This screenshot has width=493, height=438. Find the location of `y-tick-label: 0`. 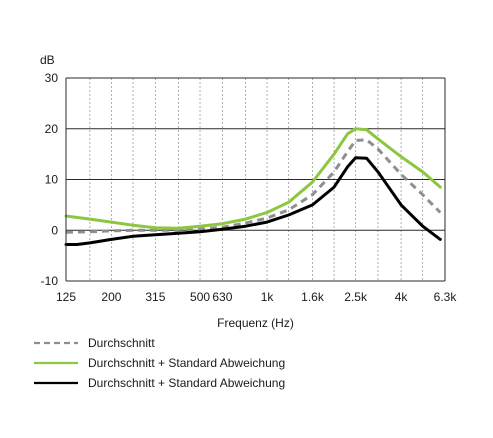

y-tick-label: 0 is located at coordinates (54, 230).